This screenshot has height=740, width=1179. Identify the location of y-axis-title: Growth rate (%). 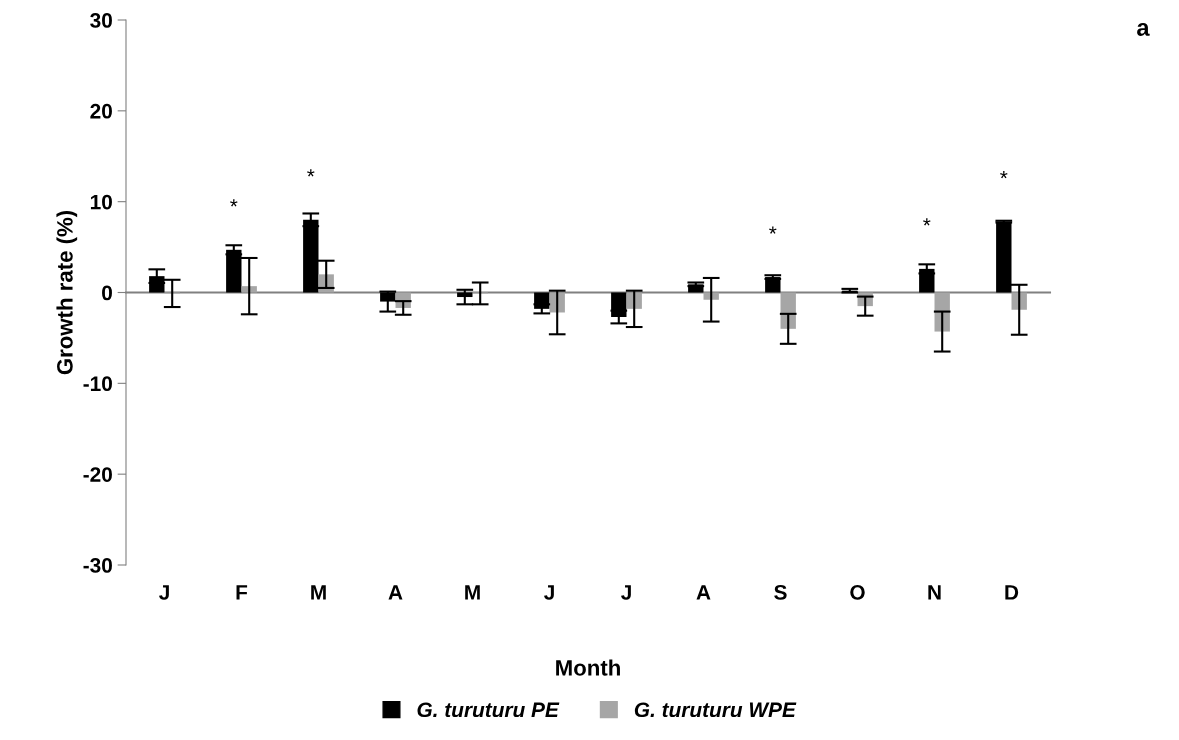
(67, 292).